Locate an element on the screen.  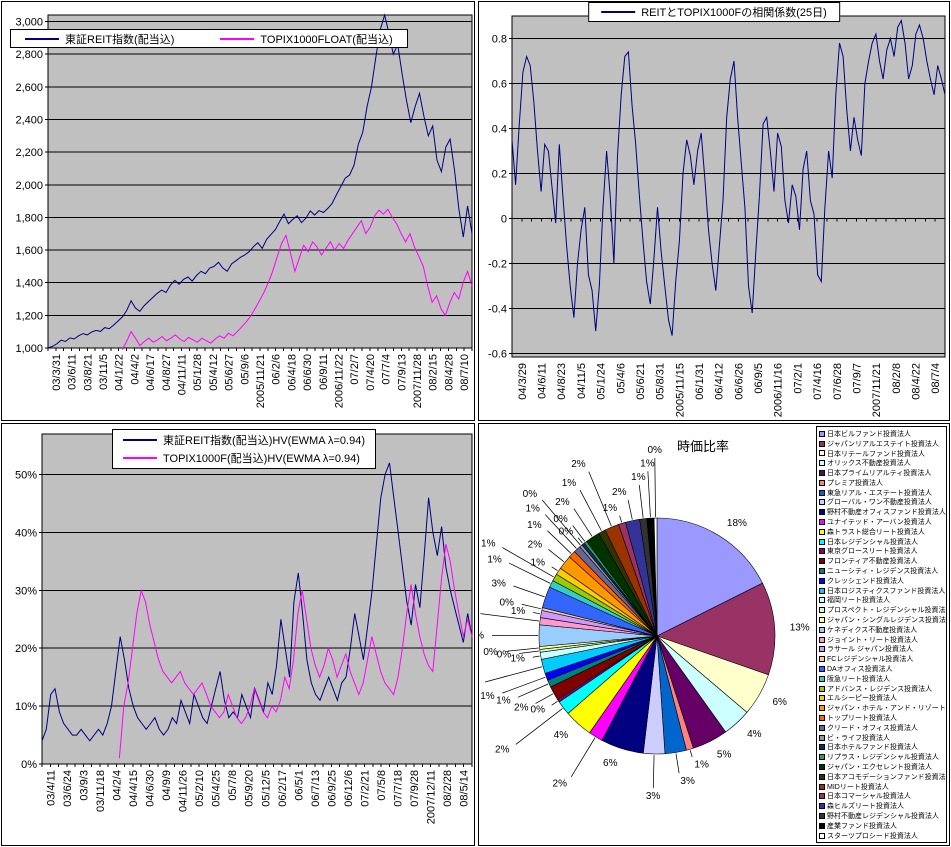
y-axis-label: 0.8 is located at coordinates (499, 40).